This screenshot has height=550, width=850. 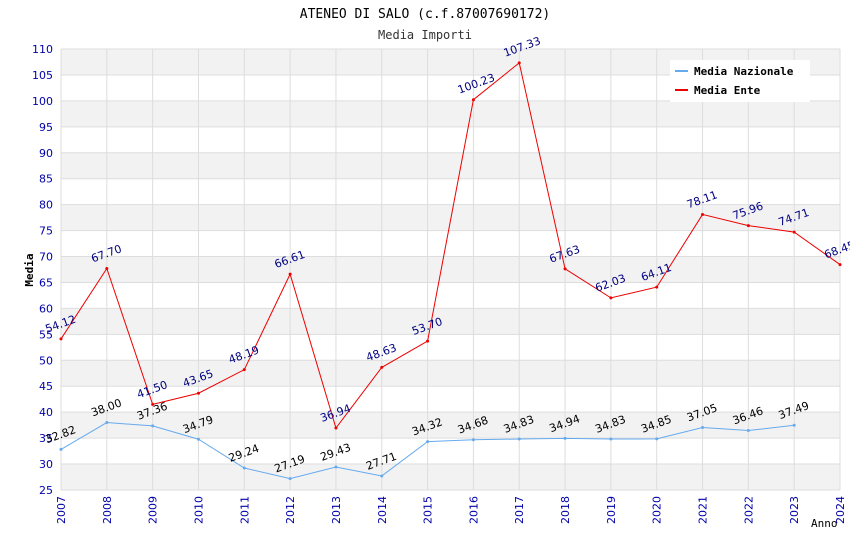 What do you see at coordinates (42, 75) in the screenshot?
I see `y-tick-label: 105` at bounding box center [42, 75].